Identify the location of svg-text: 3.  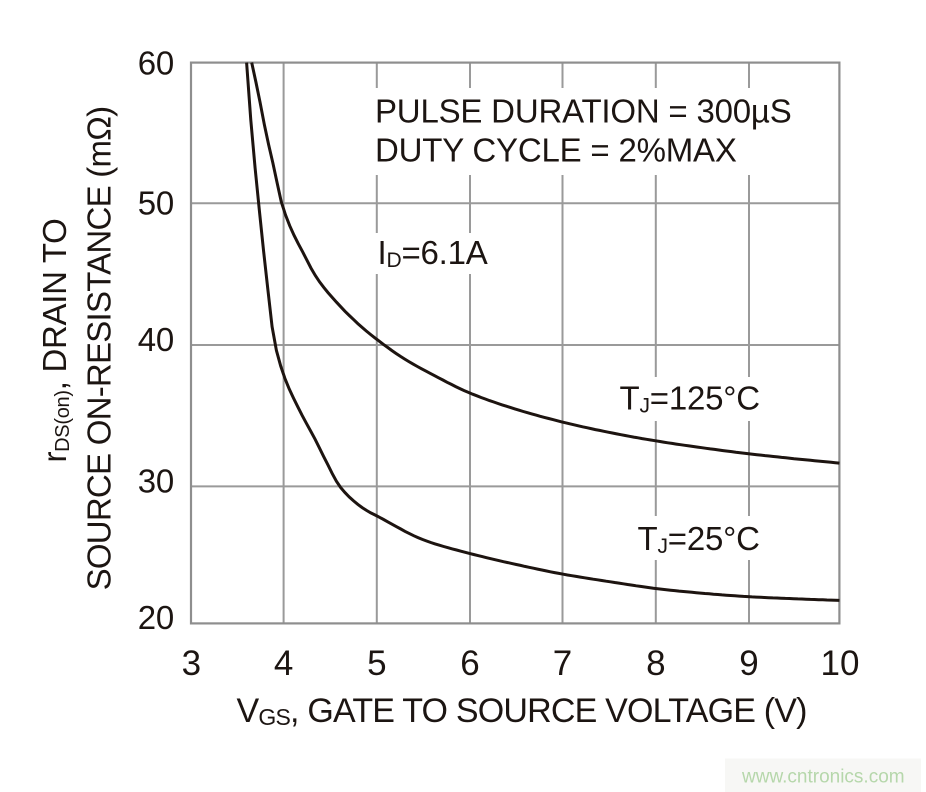
(191, 663).